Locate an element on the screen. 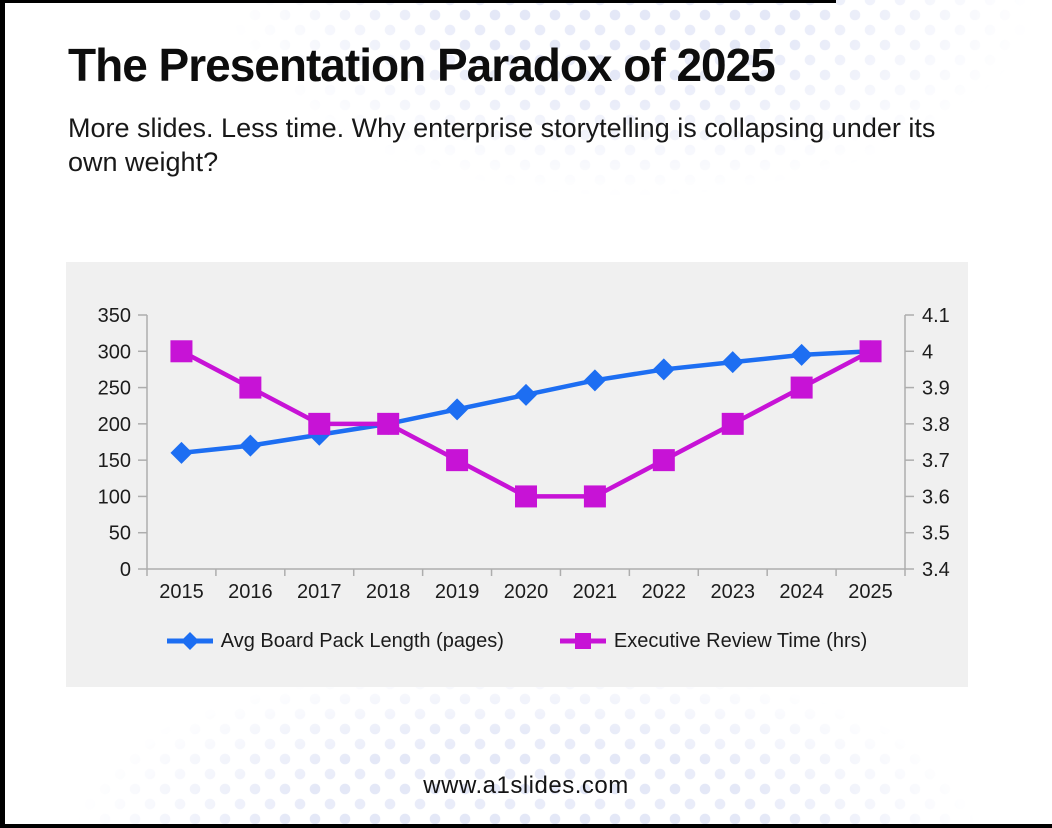 This screenshot has height=828, width=1052. svg-text: 3.6 is located at coordinates (936, 497).